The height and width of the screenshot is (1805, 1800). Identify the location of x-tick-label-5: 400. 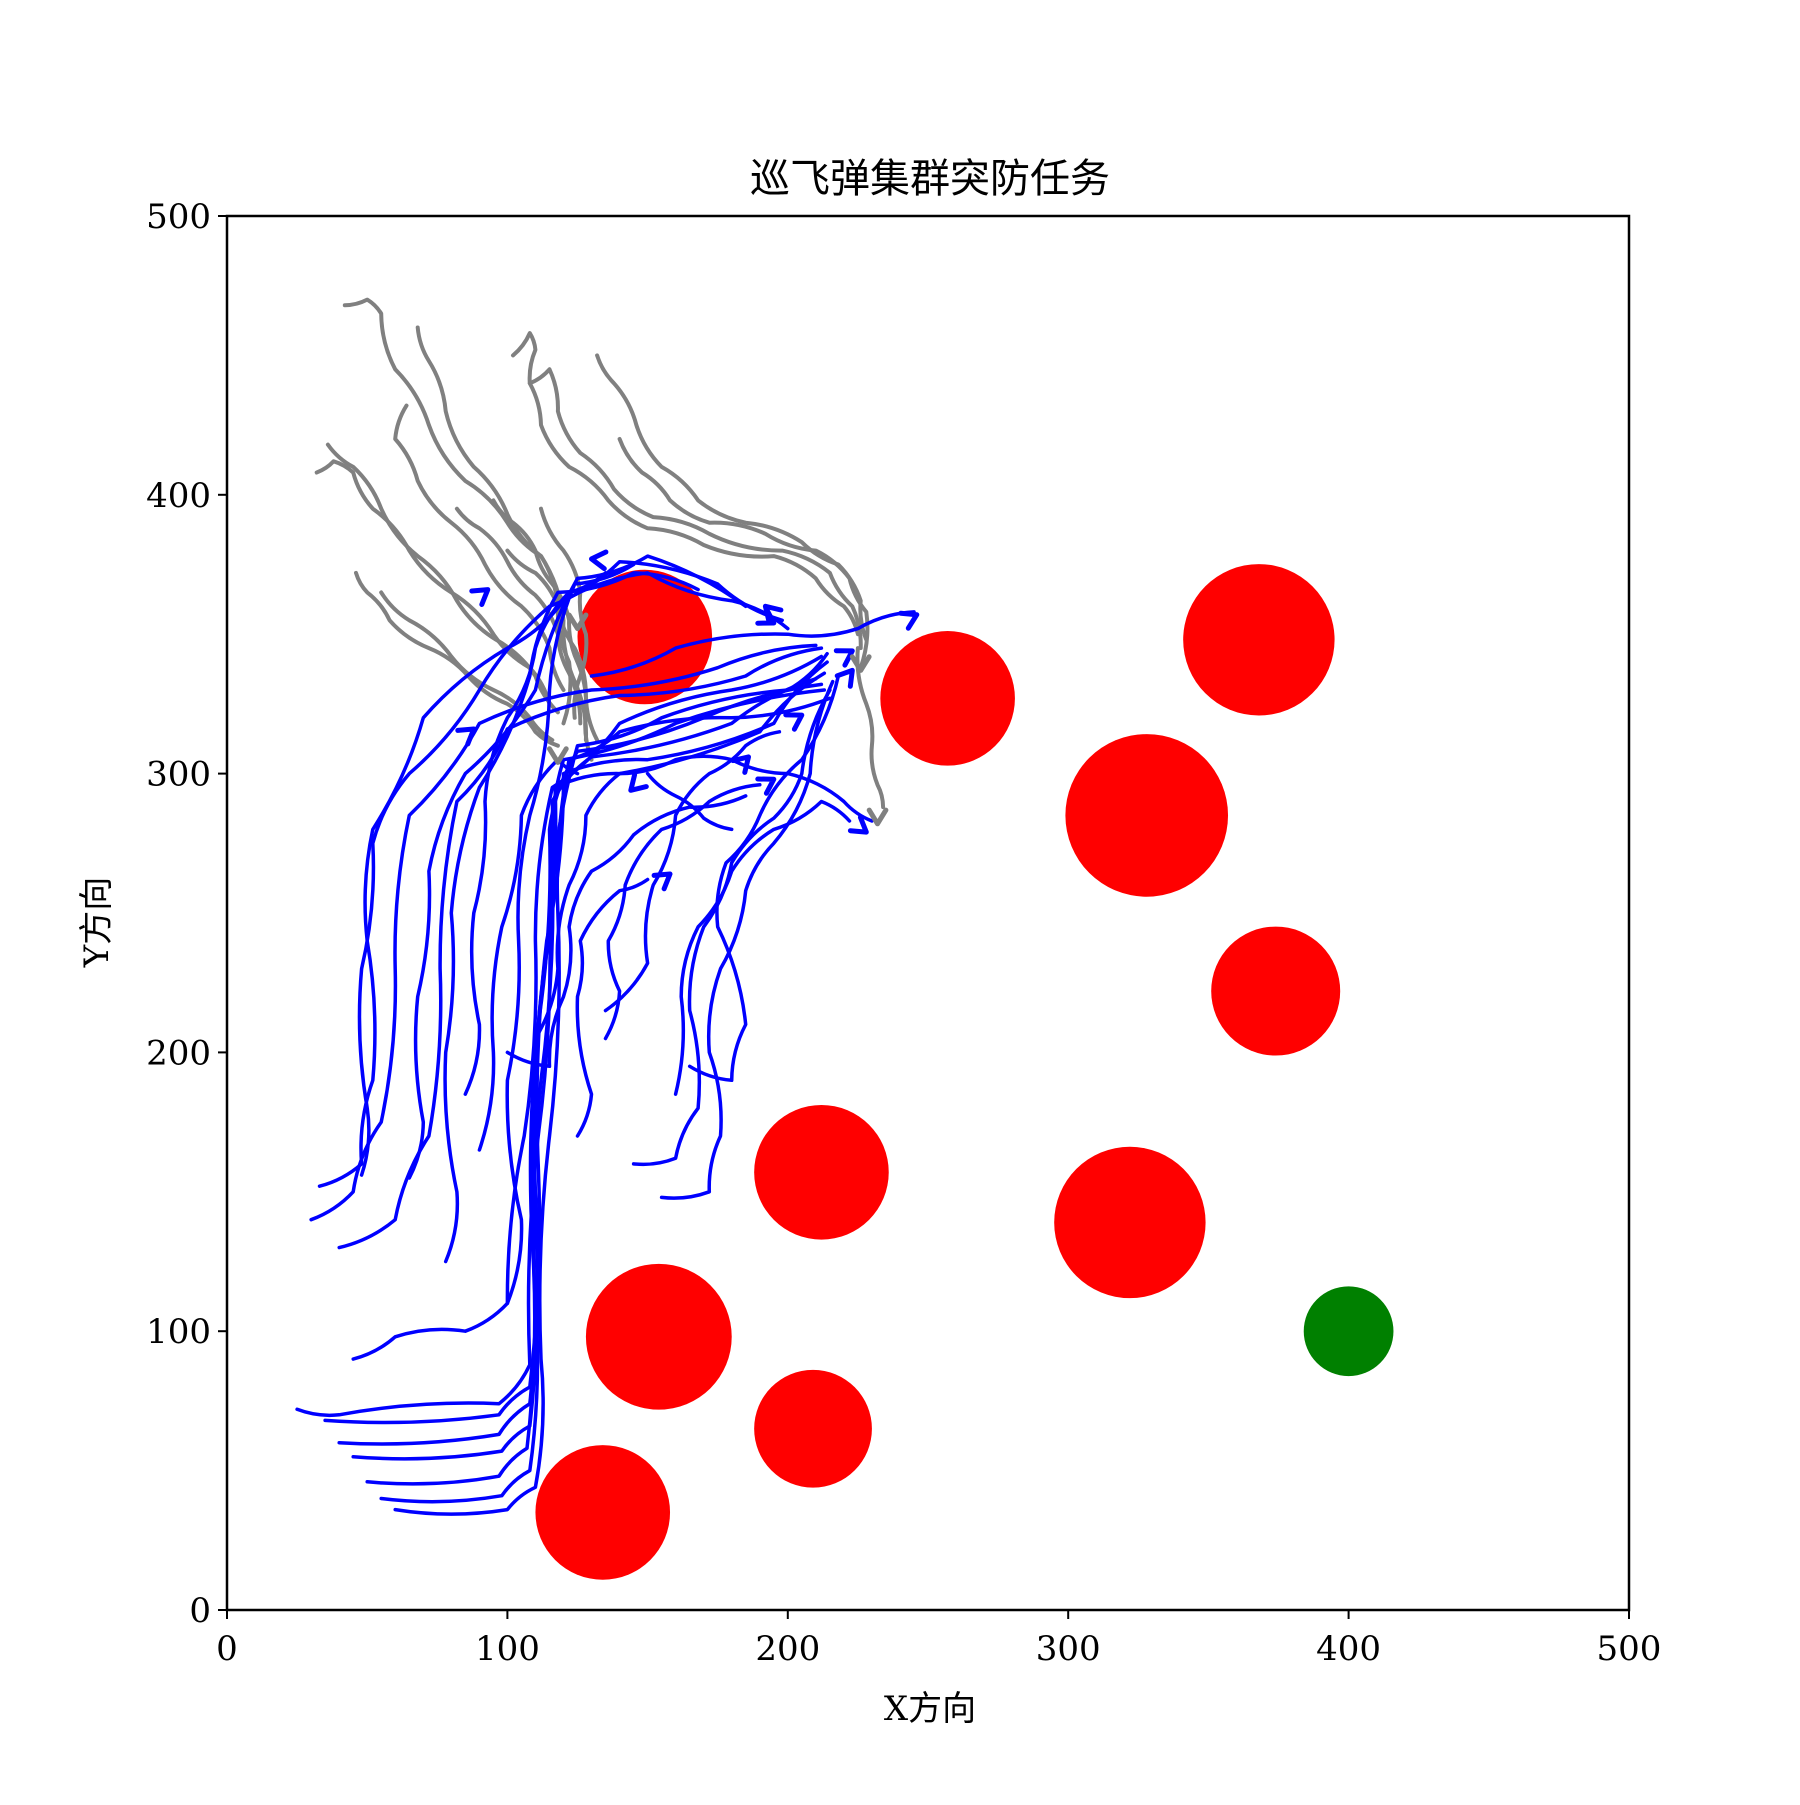
(1348, 1649).